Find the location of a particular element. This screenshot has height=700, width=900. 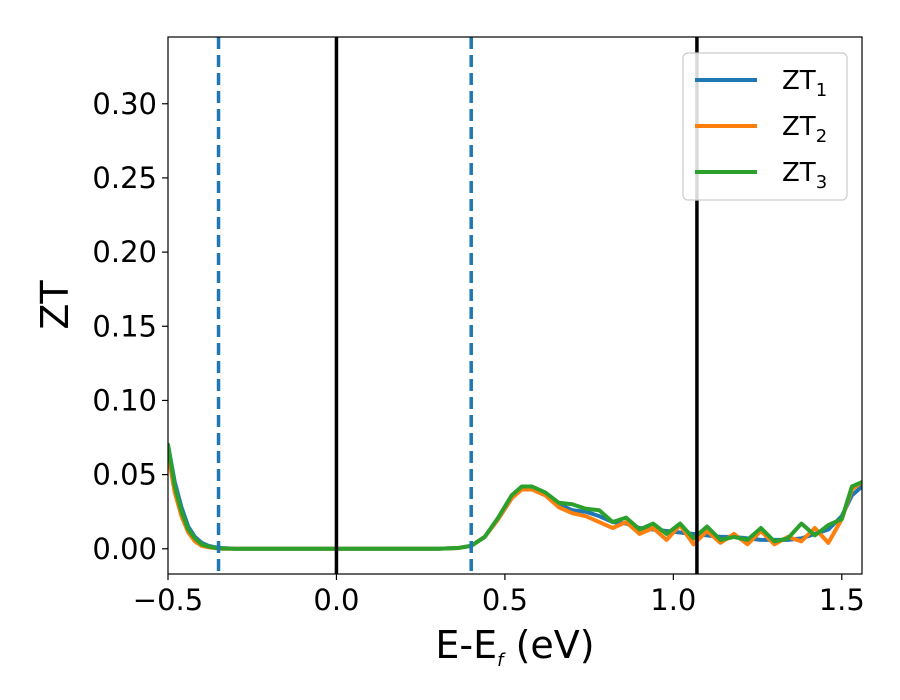

legend-frame is located at coordinates (765, 126).